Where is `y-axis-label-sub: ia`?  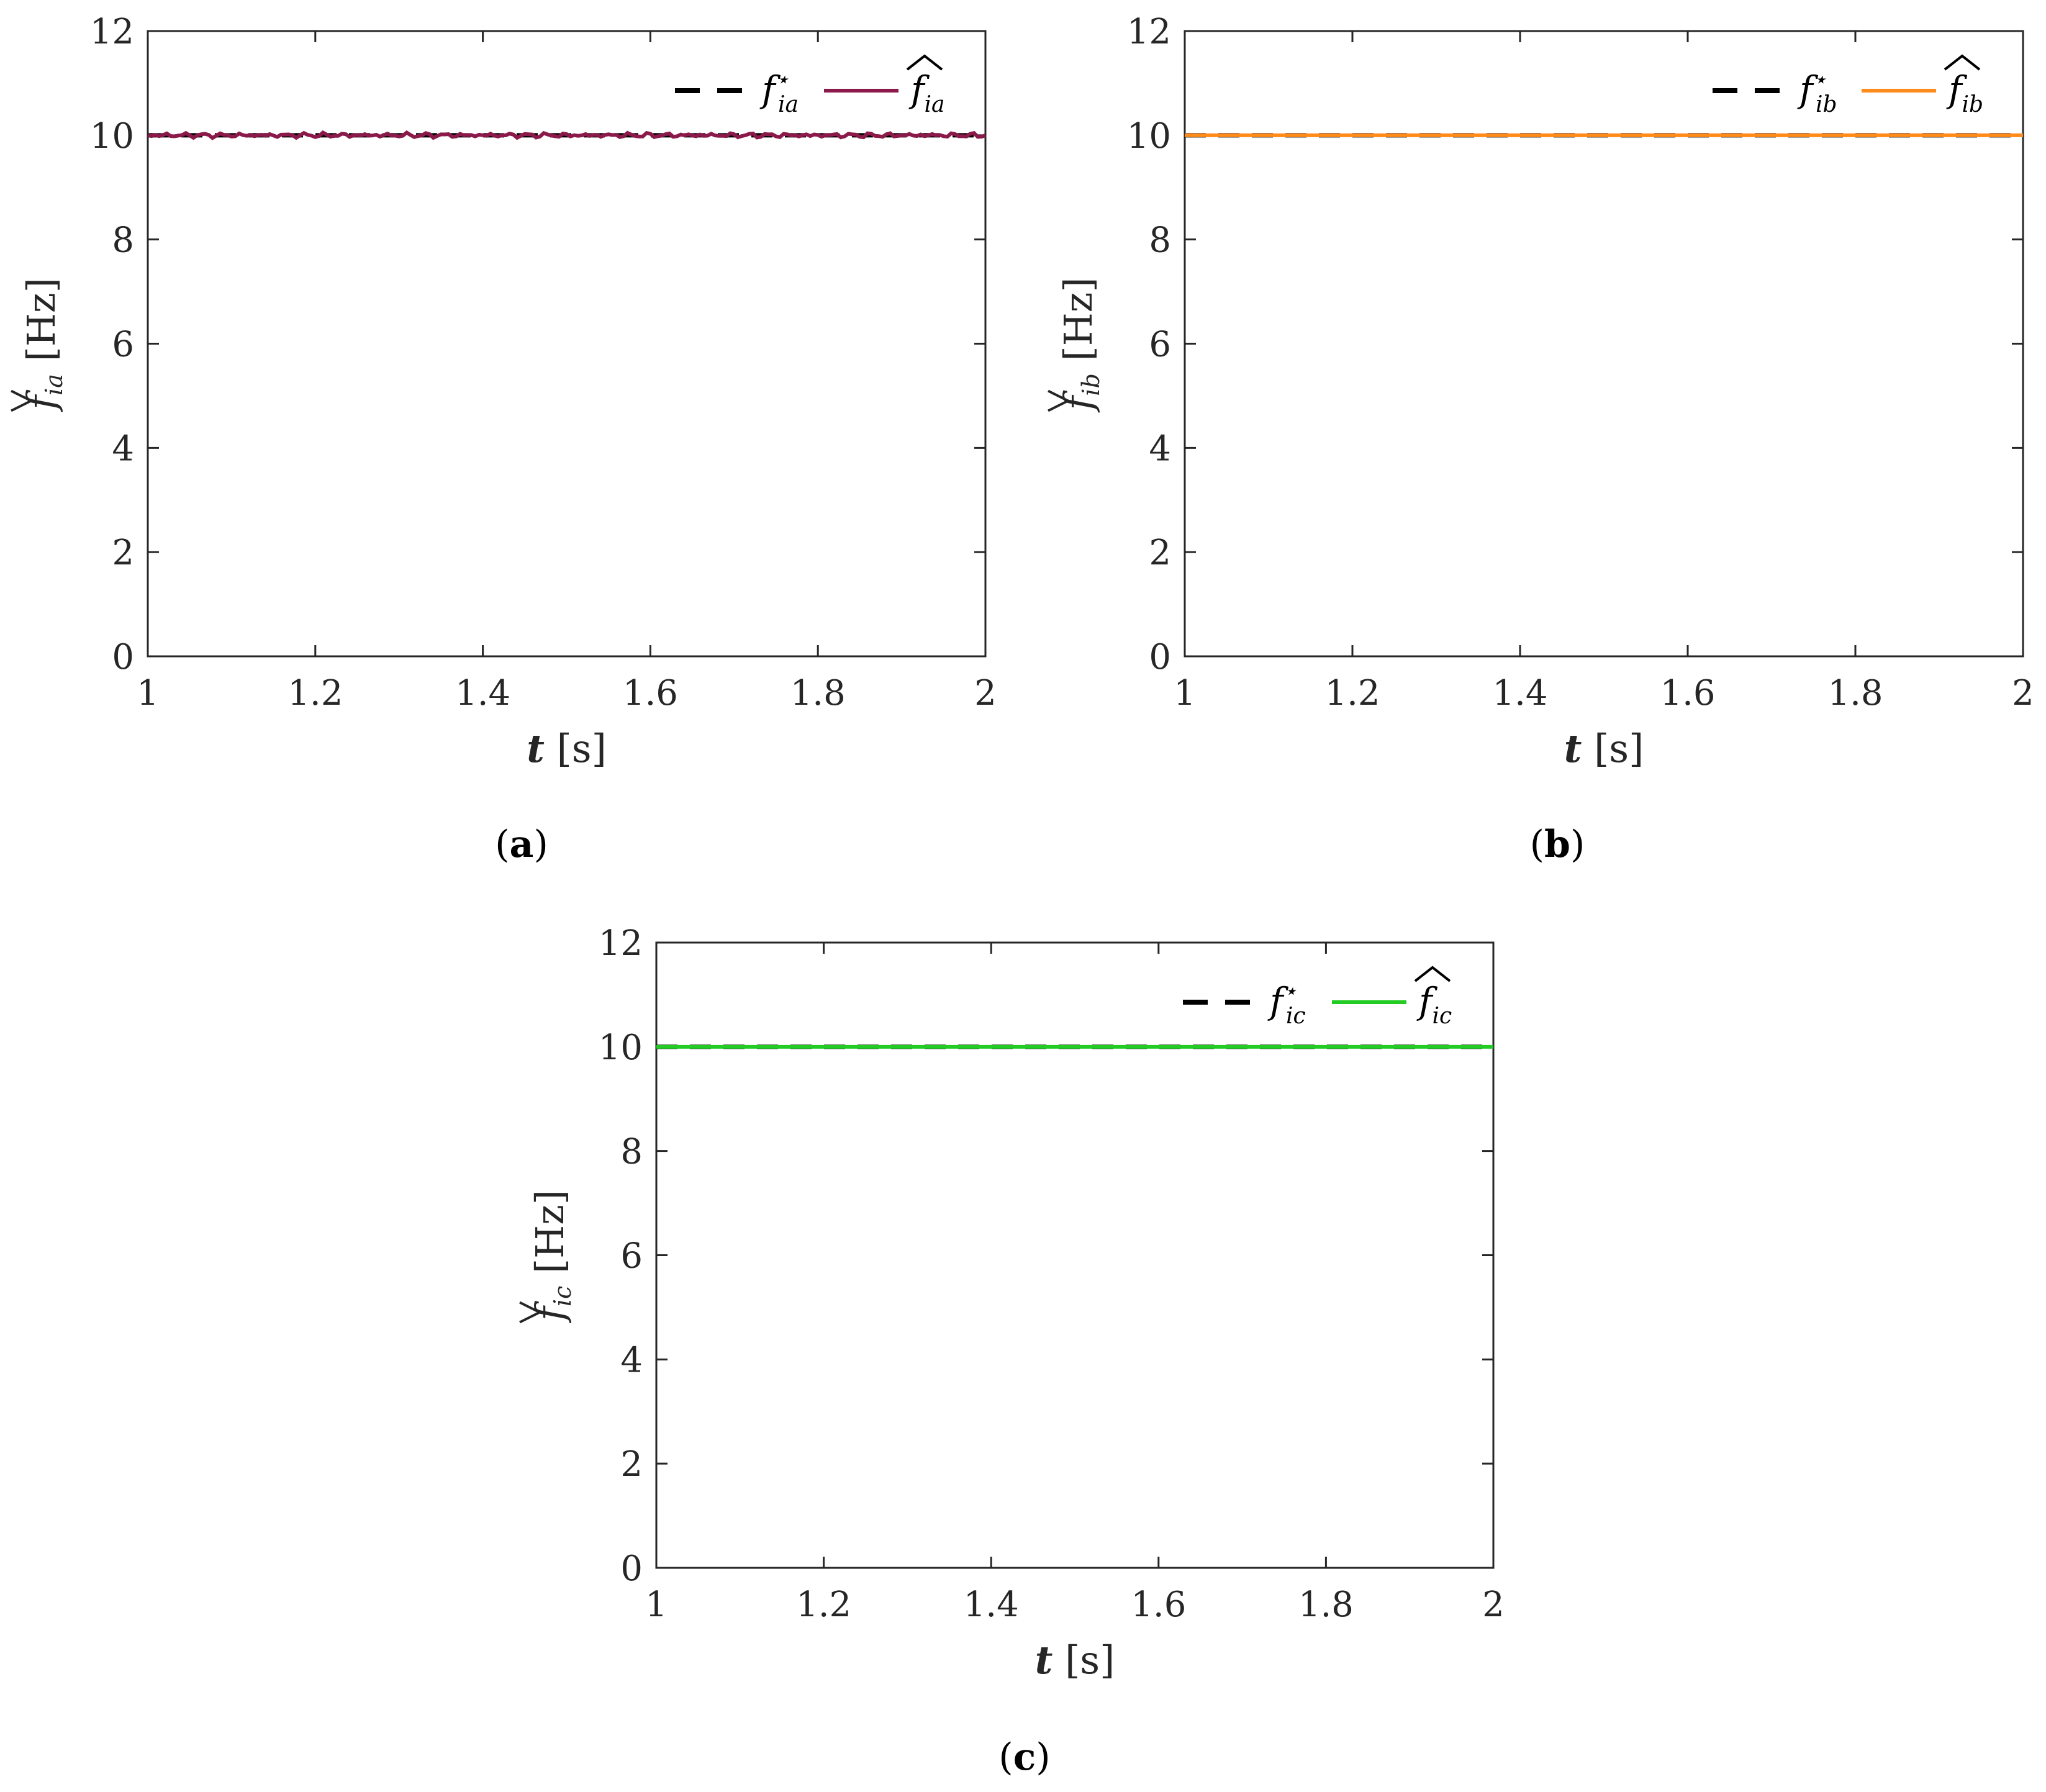
y-axis-label-sub: ia is located at coordinates (54, 385).